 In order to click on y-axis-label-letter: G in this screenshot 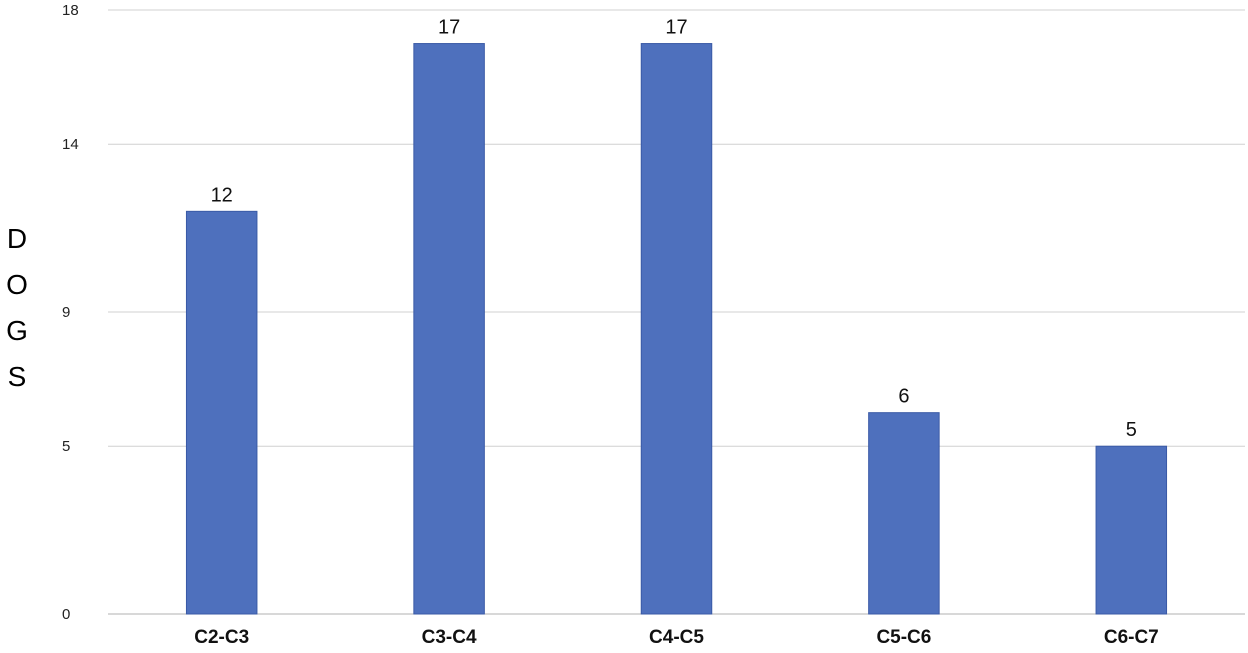, I will do `click(17, 330)`.